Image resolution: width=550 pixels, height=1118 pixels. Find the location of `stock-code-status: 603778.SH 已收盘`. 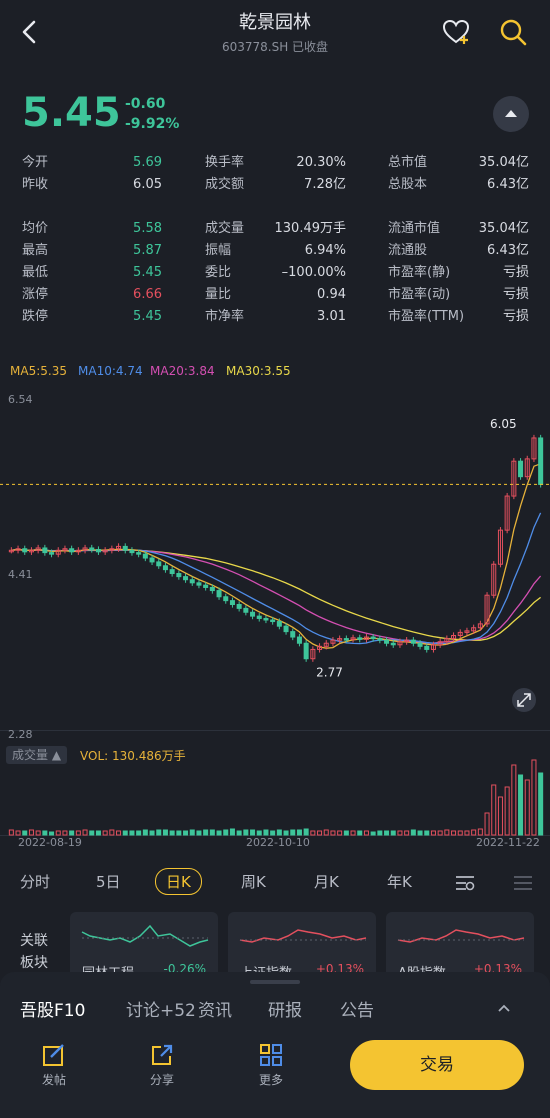

stock-code-status: 603778.SH 已收盘 is located at coordinates (275, 47).